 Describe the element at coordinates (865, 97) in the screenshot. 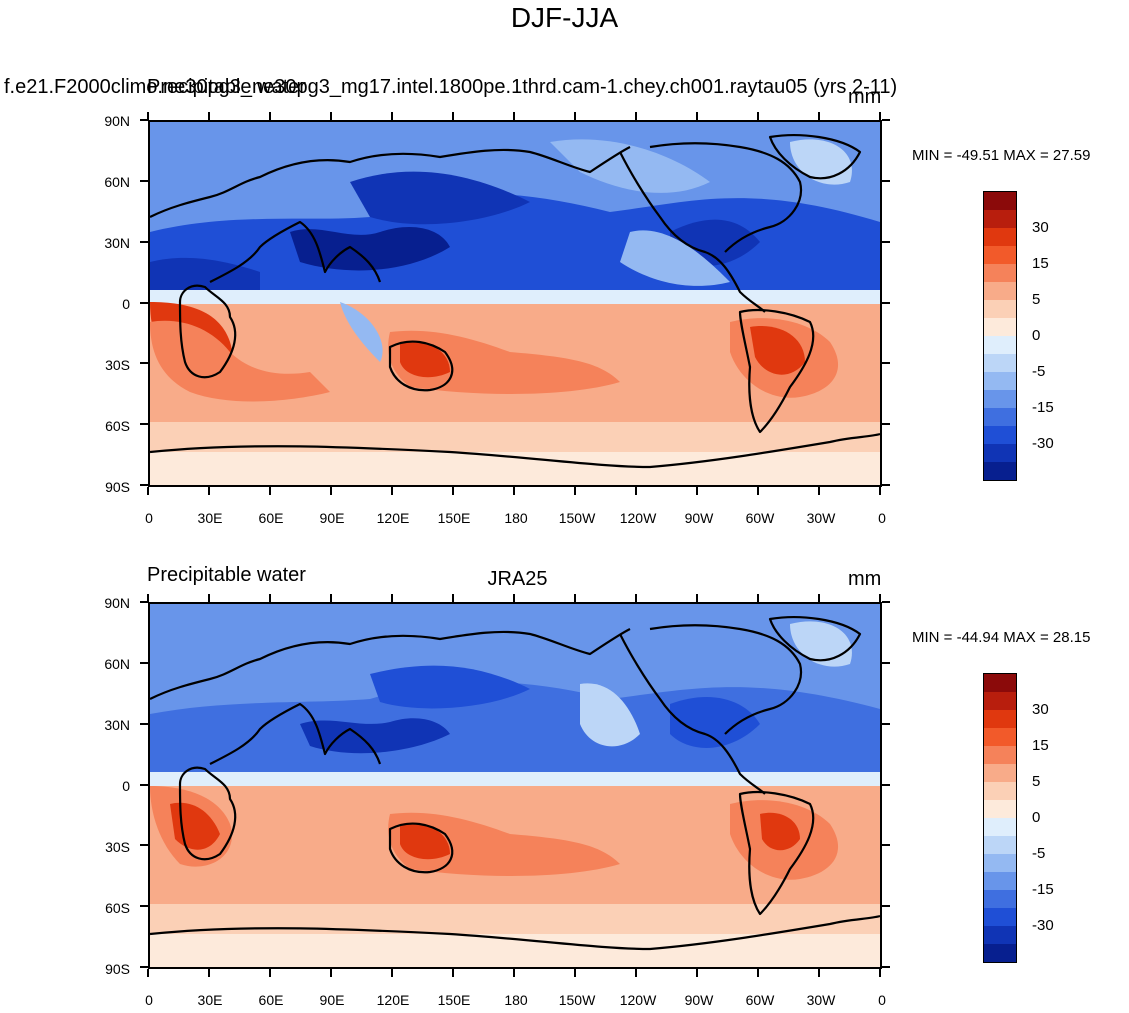

I see `panel-units: mm` at that location.